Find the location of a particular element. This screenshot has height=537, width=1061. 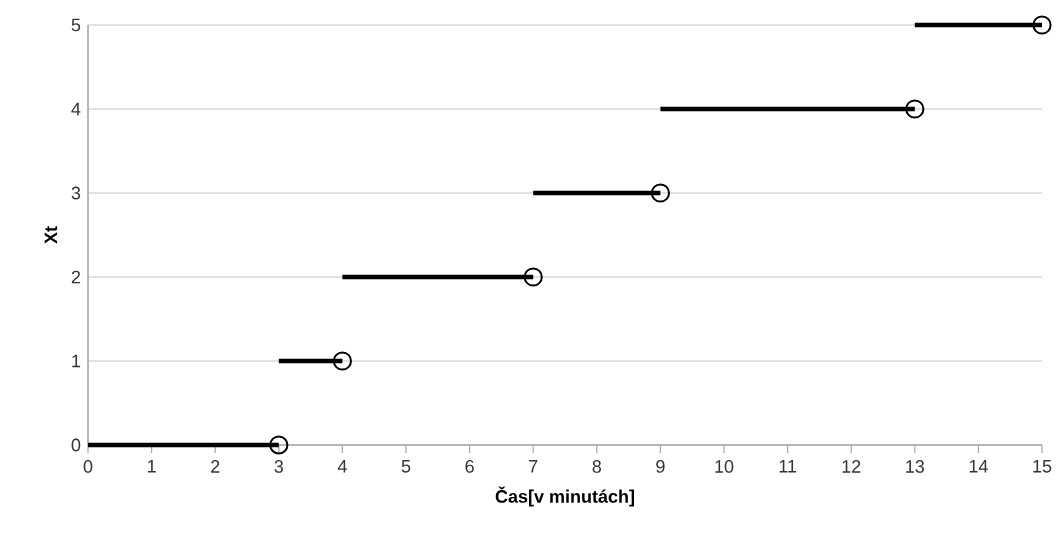

x-tick-label: 9 is located at coordinates (660, 466).